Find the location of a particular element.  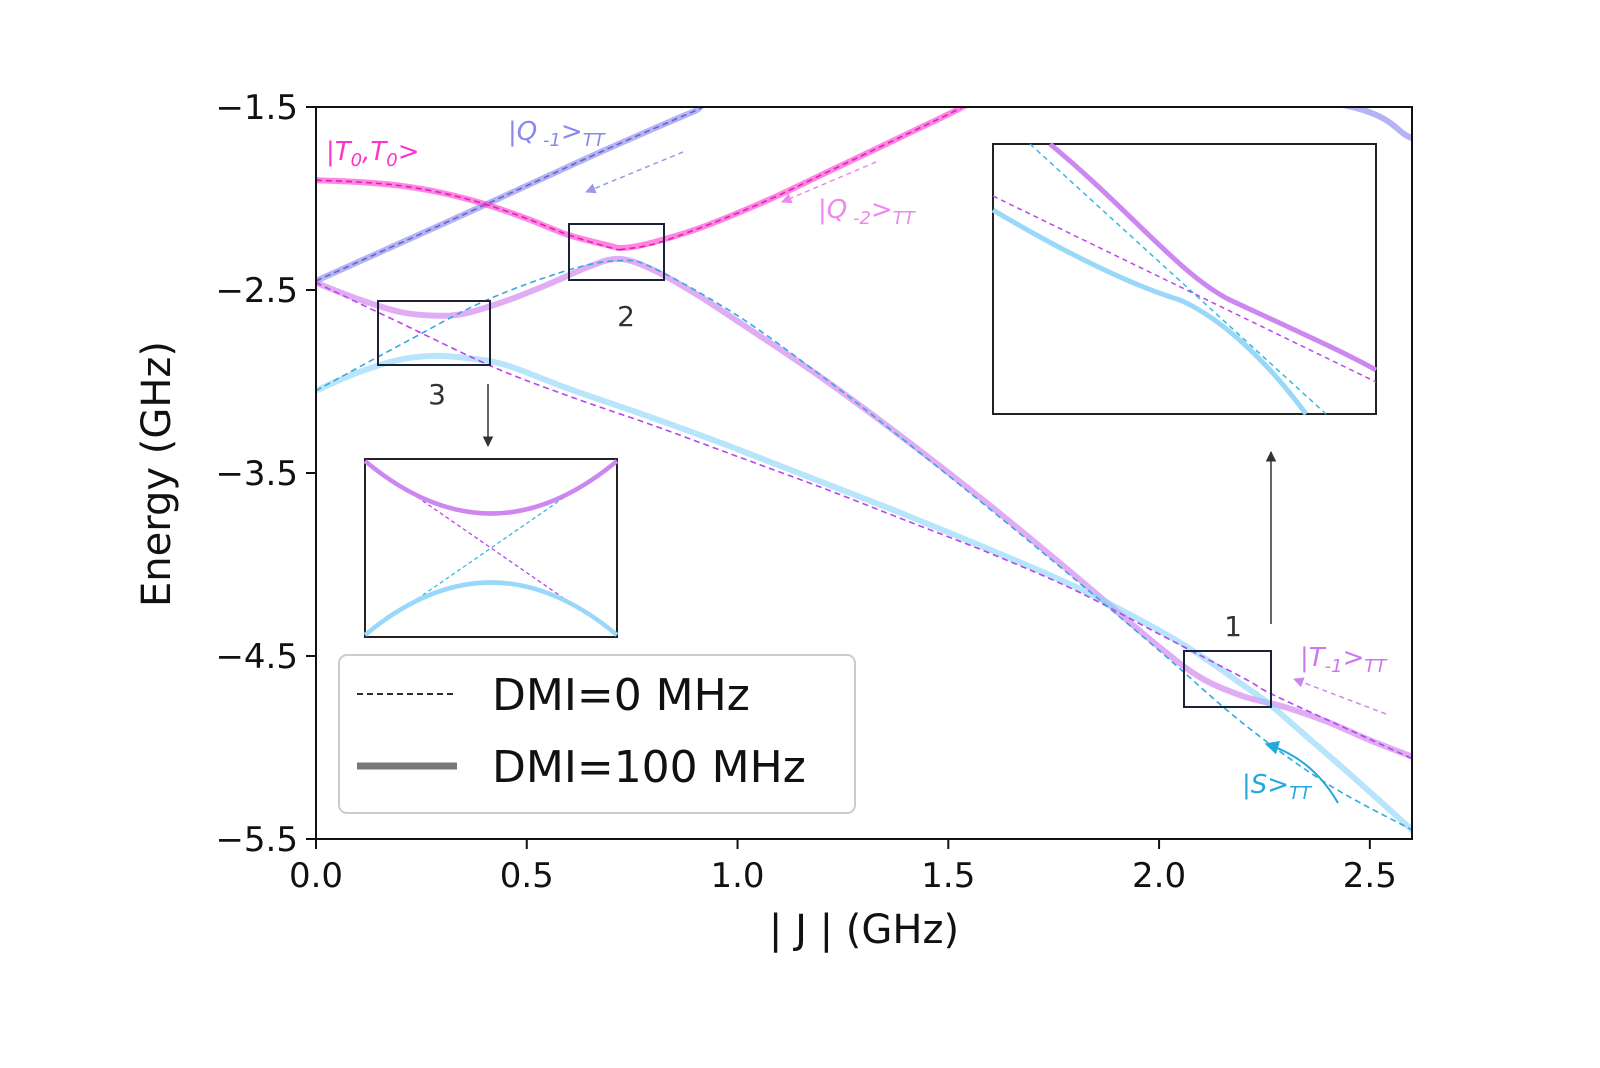

zoom-box-1-label: 1 is located at coordinates (1233, 626).